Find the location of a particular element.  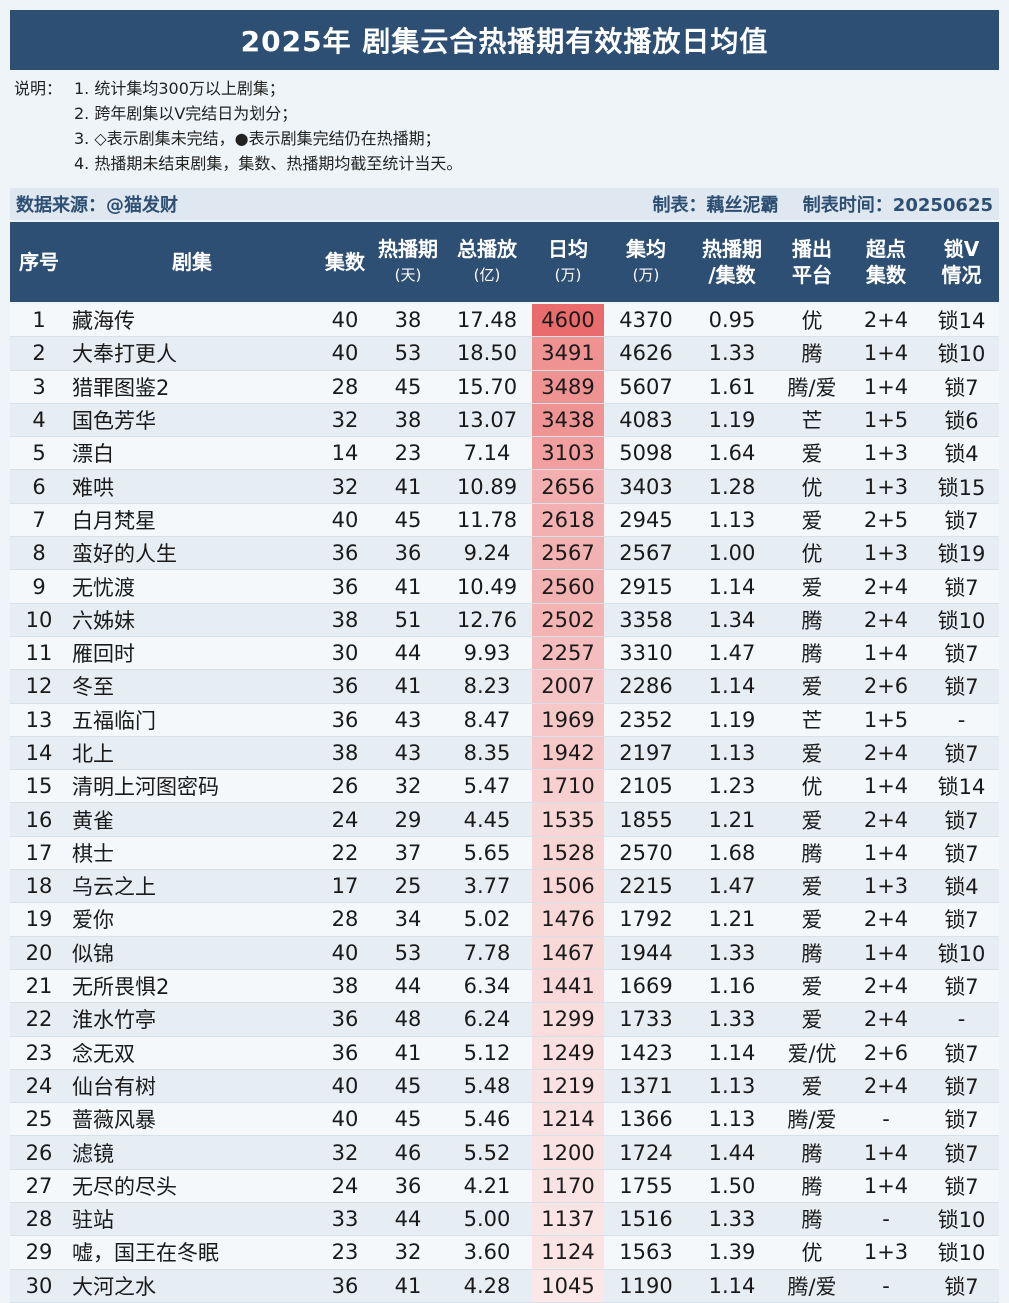

cell-lock: 锁4 is located at coordinates (961, 887).